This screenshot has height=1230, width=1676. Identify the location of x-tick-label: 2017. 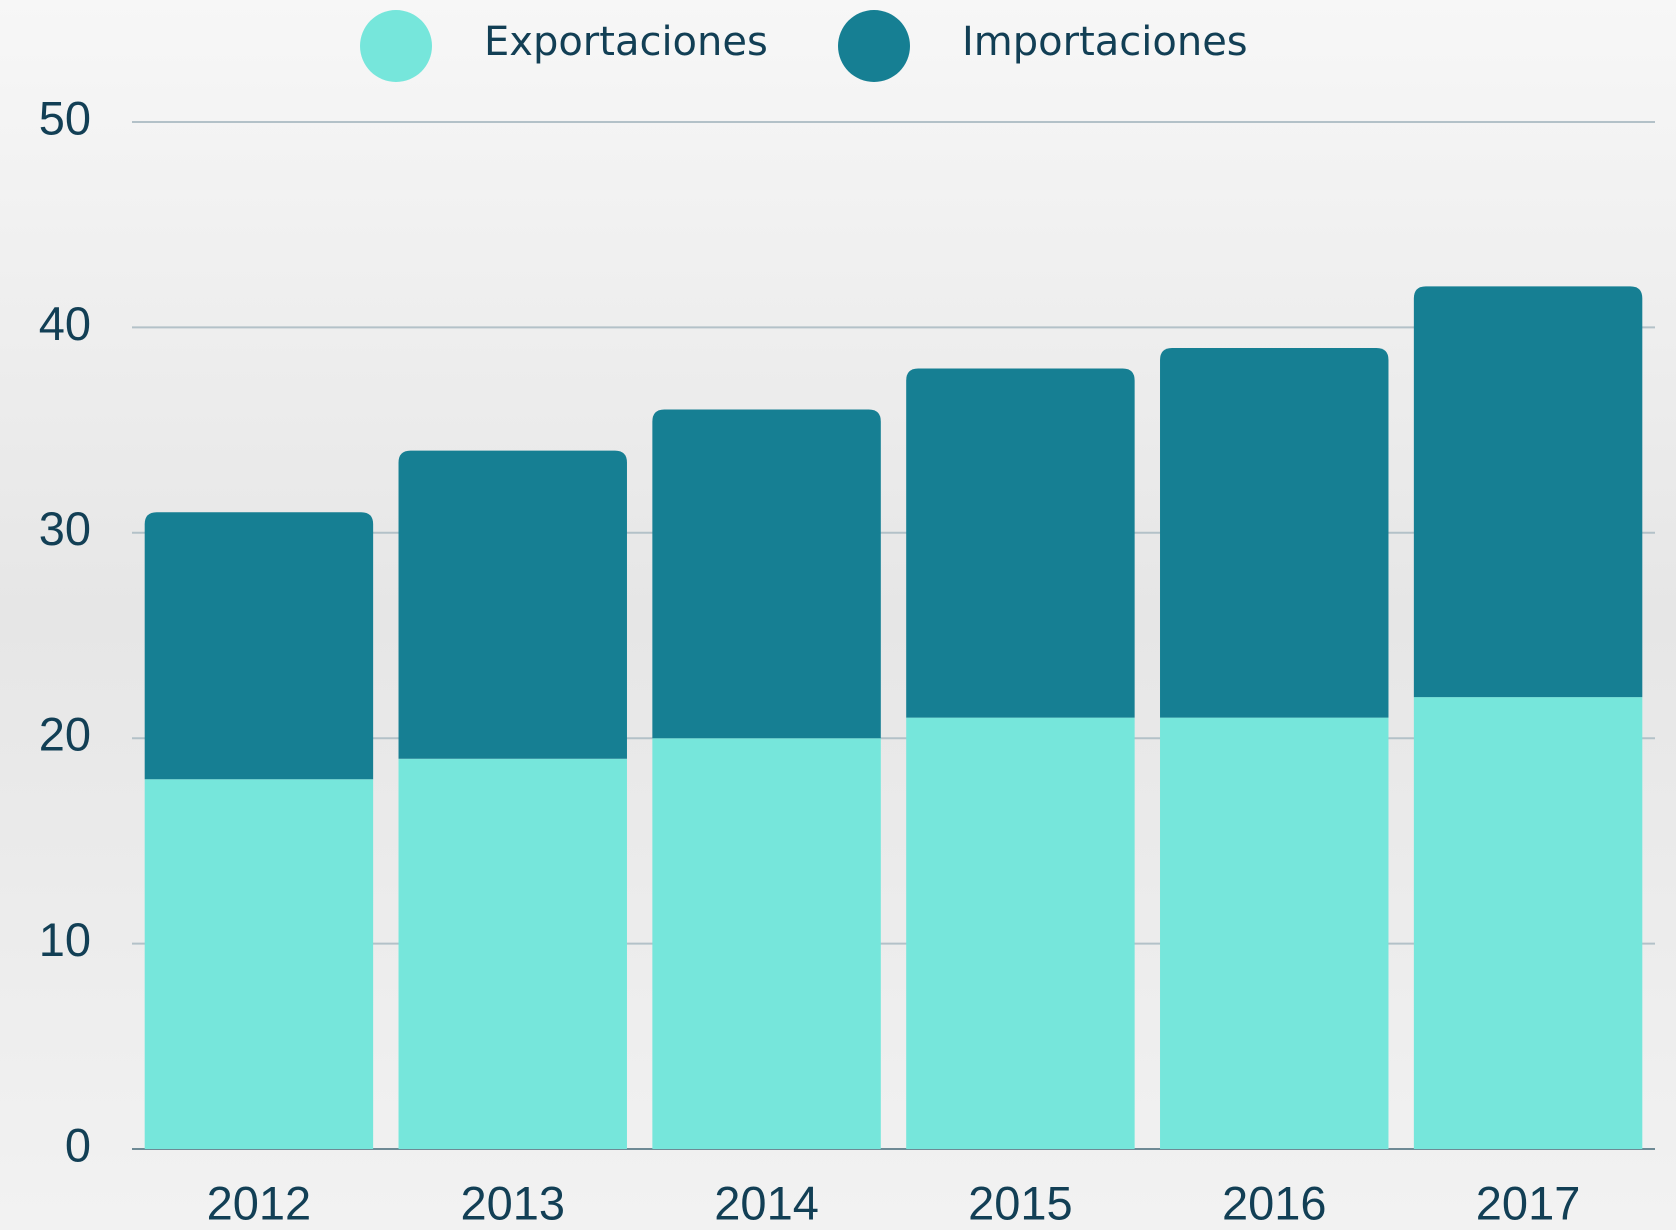
(1528, 1202).